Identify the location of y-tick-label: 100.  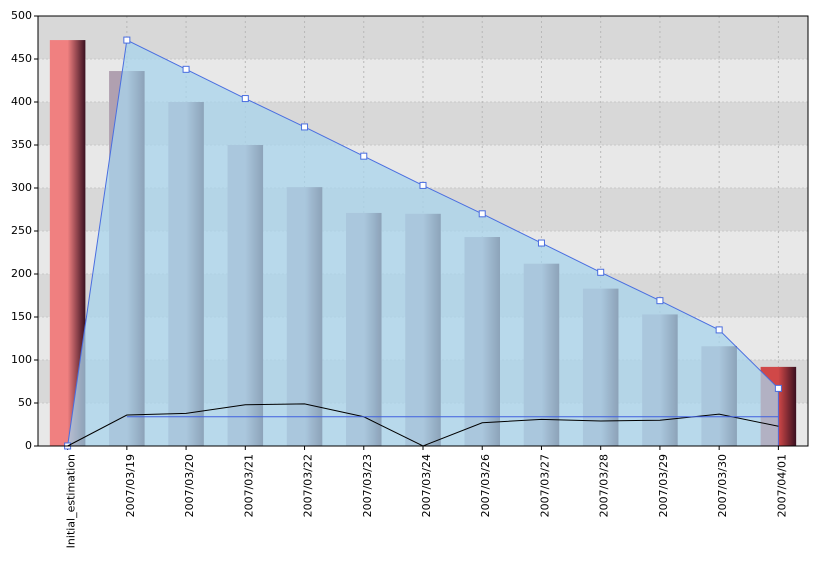
(21, 359).